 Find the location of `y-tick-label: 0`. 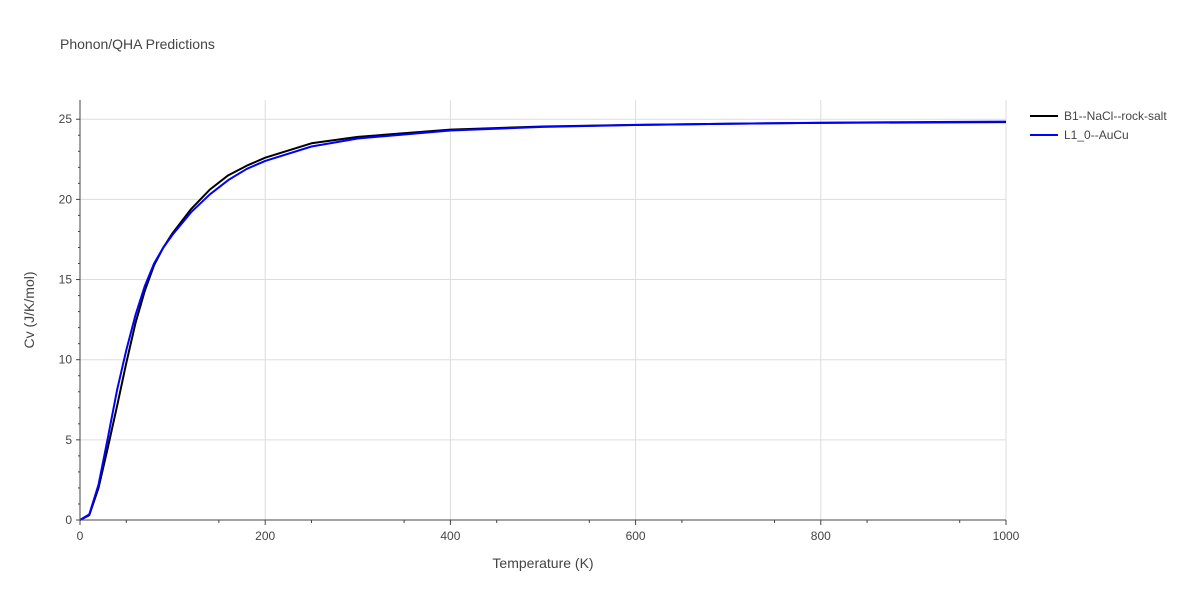

y-tick-label: 0 is located at coordinates (68, 520).